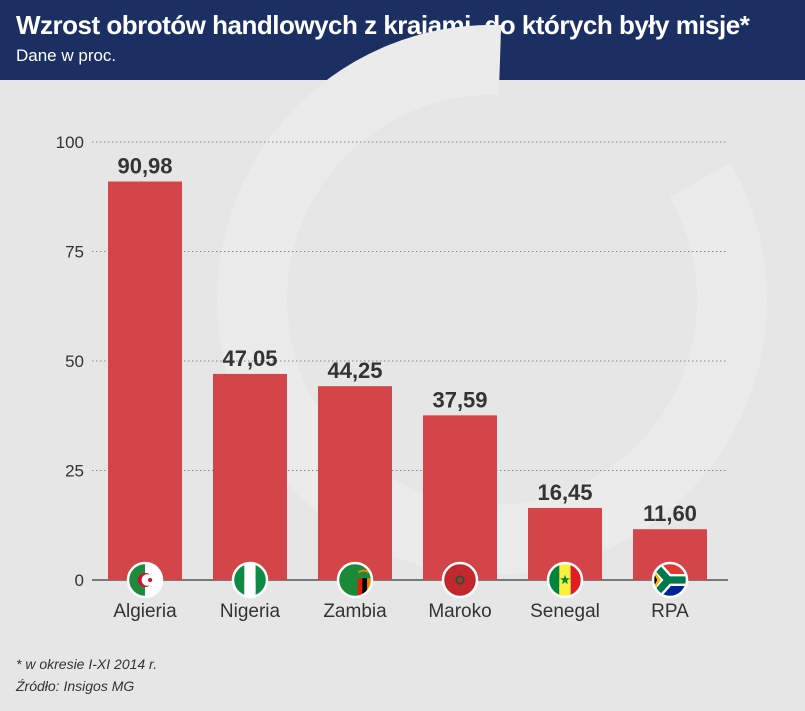  I want to click on y-tick-label: 50, so click(74, 361).